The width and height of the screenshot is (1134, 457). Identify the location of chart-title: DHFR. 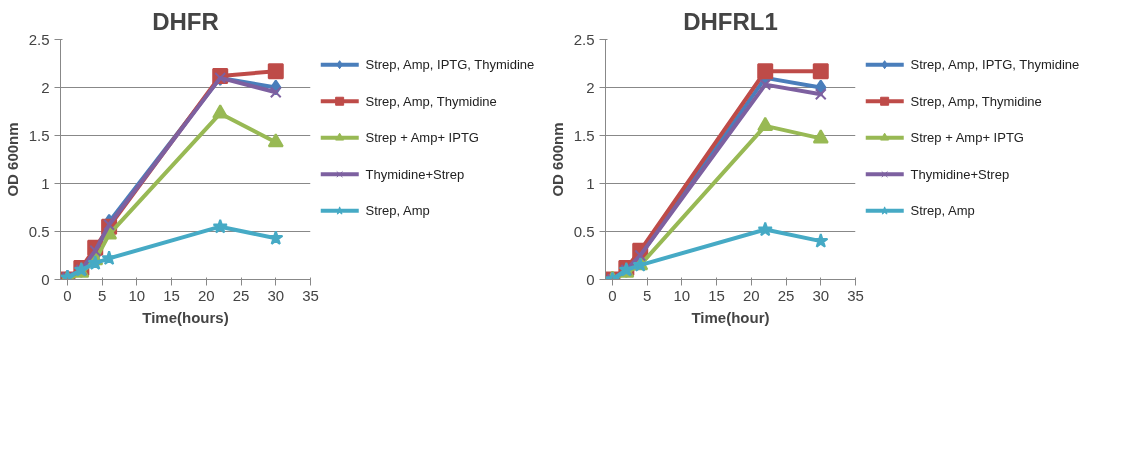
(185, 21).